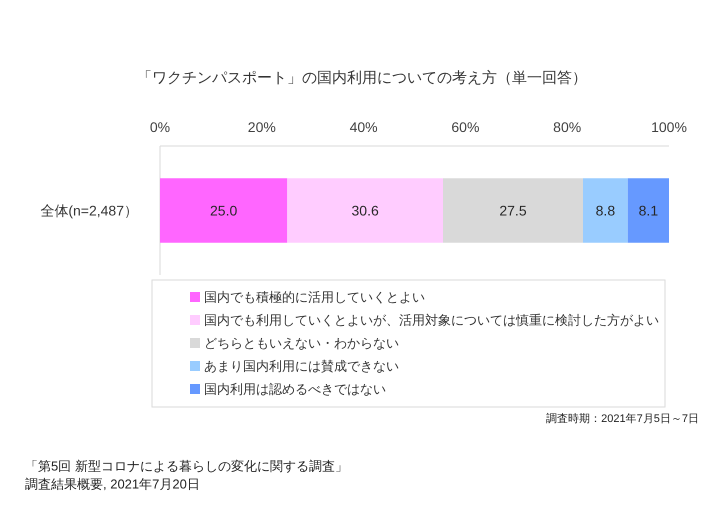 The image size is (720, 506). What do you see at coordinates (186, 466) in the screenshot?
I see `annotation: 「第5回 新型コロナによる暮らしの変化に関する調査」` at bounding box center [186, 466].